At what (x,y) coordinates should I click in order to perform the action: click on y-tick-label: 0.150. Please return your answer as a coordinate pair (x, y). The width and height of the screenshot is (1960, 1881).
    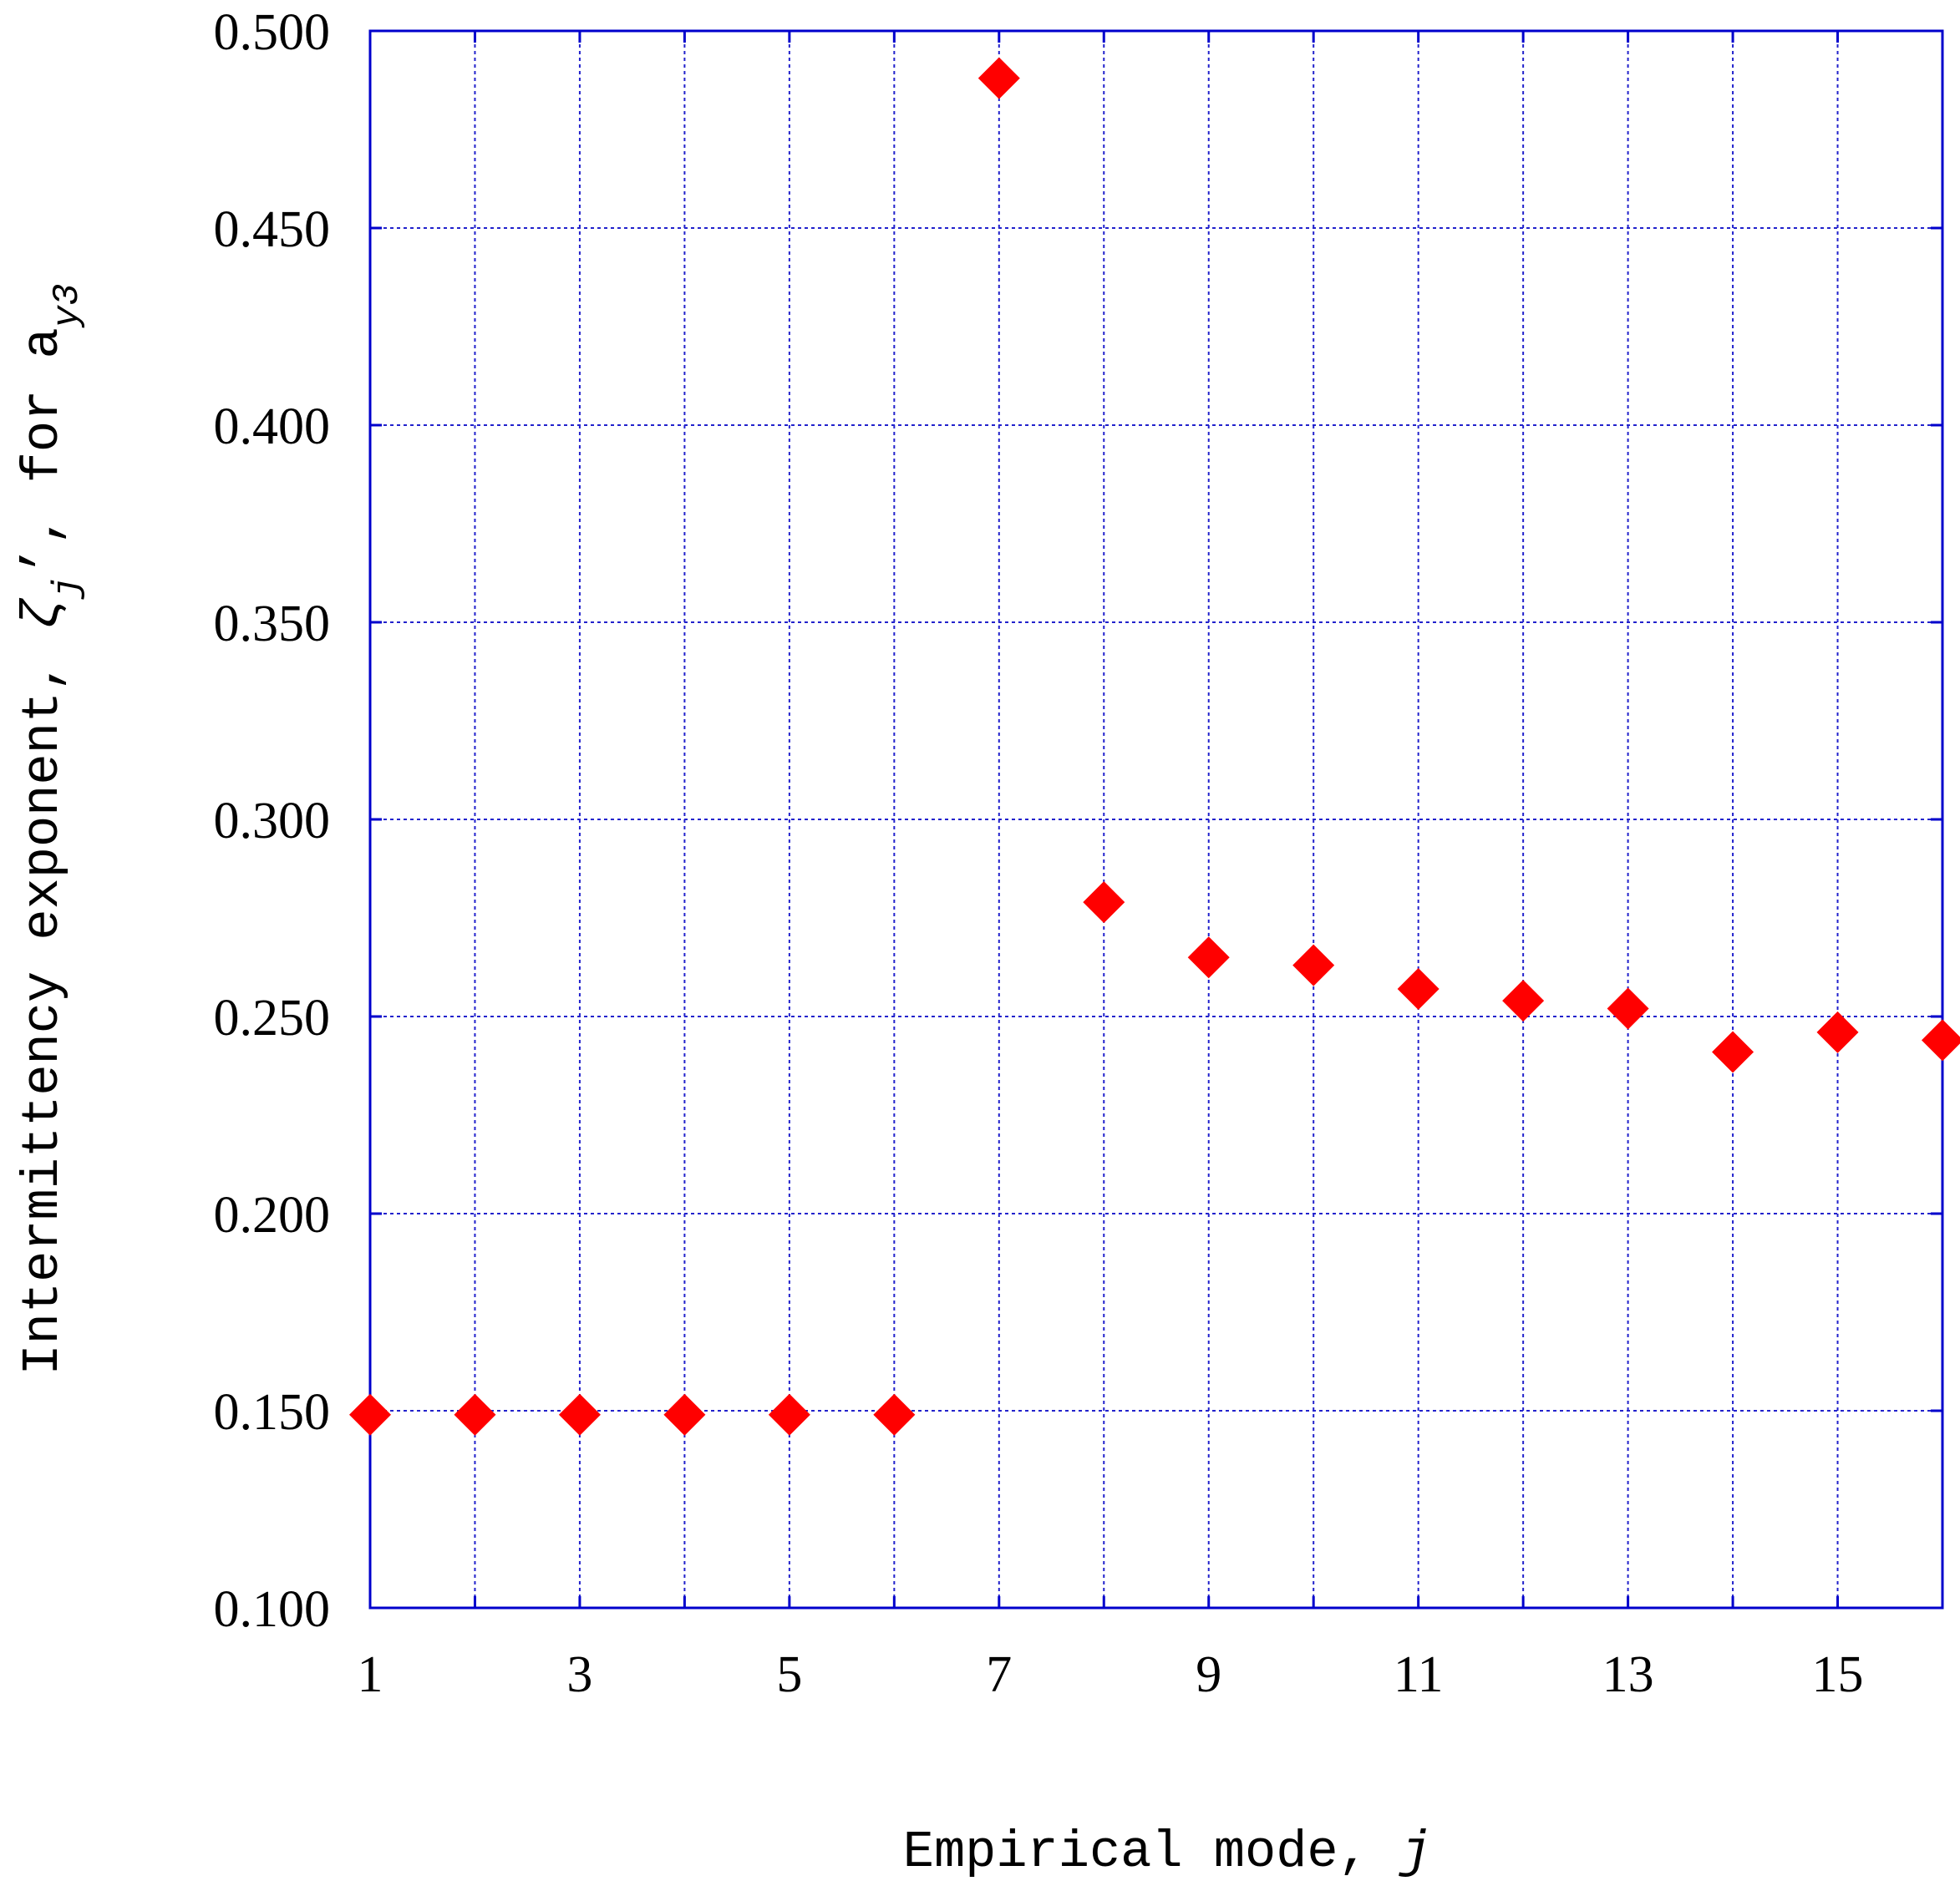
    Looking at the image, I should click on (272, 1412).